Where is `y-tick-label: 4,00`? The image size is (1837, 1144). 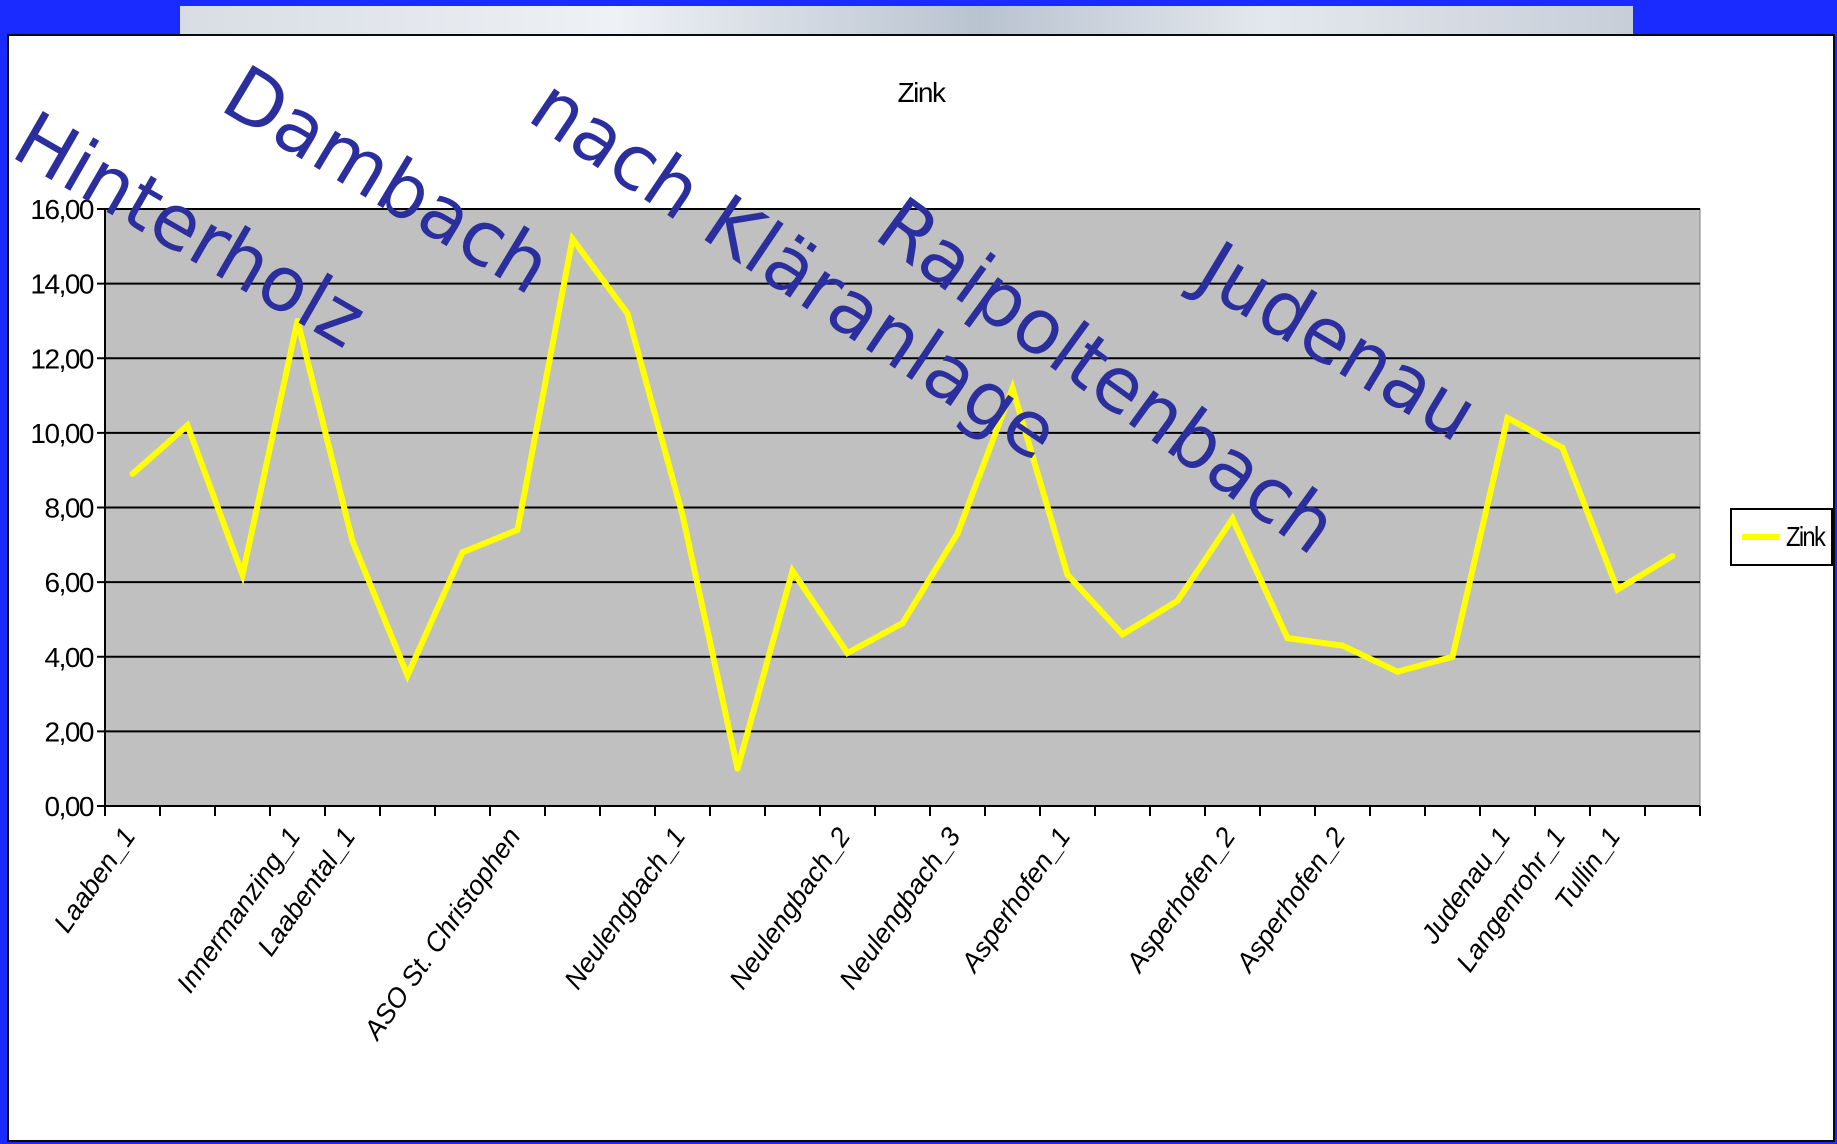
y-tick-label: 4,00 is located at coordinates (69, 657).